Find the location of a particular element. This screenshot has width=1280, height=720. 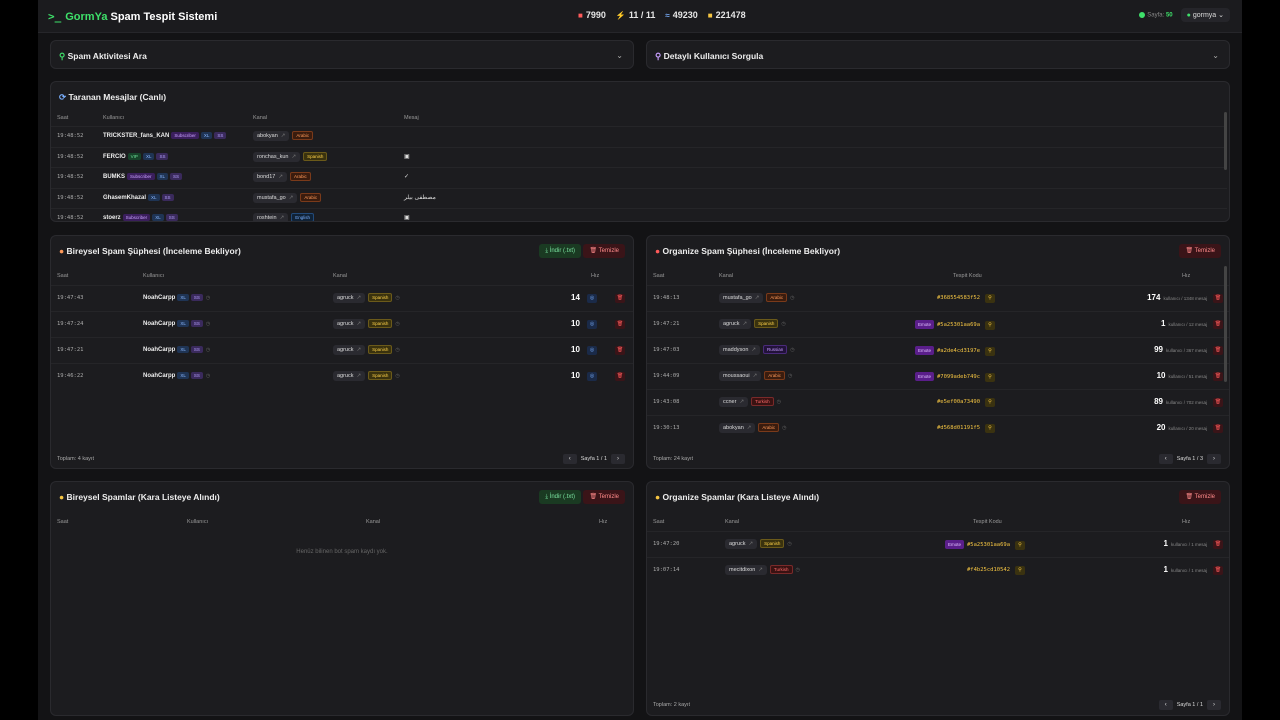

clock-icon: ◷ is located at coordinates (790, 376).